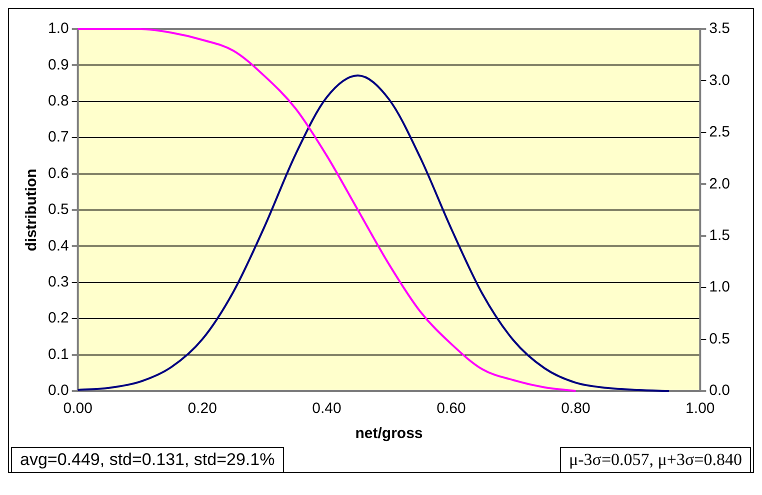 The height and width of the screenshot is (495, 762). I want to click on text: avg=0.449, std=0.131, std=29.1%, so click(147, 459).